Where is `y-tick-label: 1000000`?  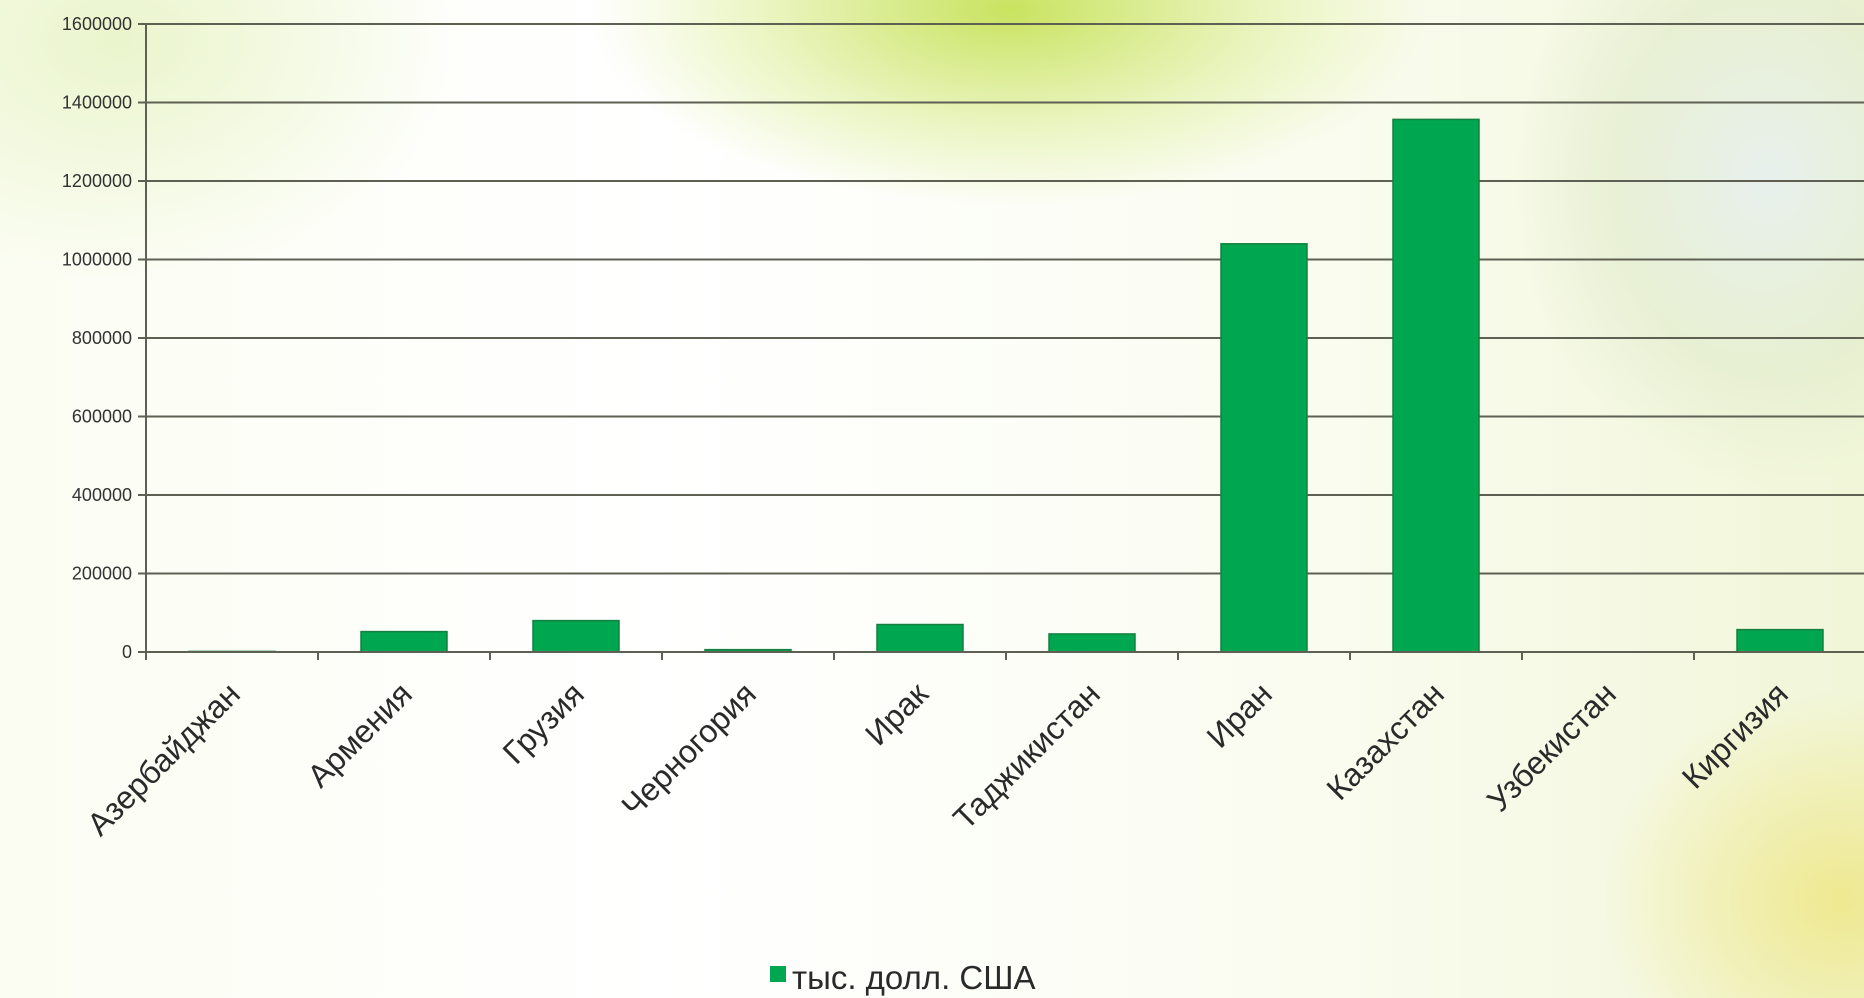 y-tick-label: 1000000 is located at coordinates (97, 260).